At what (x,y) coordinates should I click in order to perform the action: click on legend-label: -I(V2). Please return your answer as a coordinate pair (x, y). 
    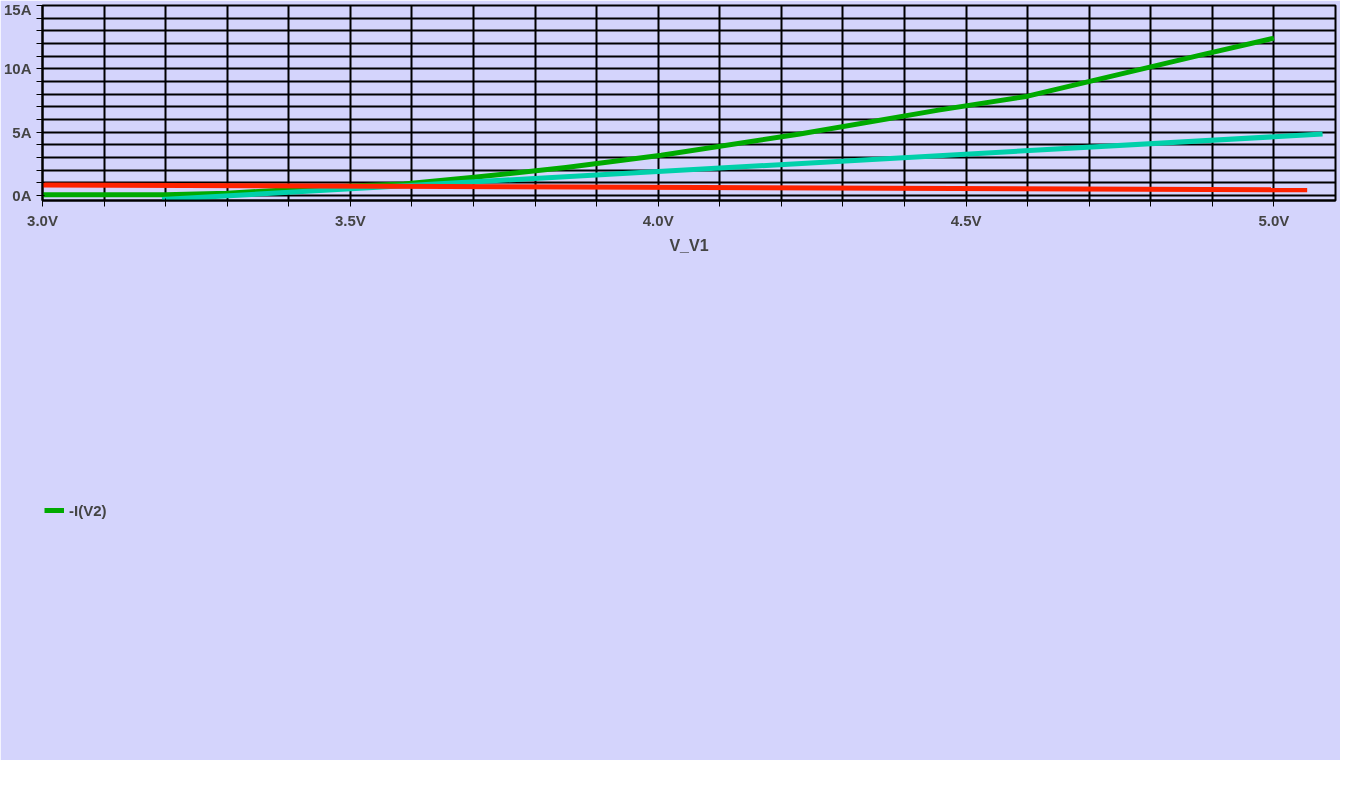
    Looking at the image, I should click on (88, 510).